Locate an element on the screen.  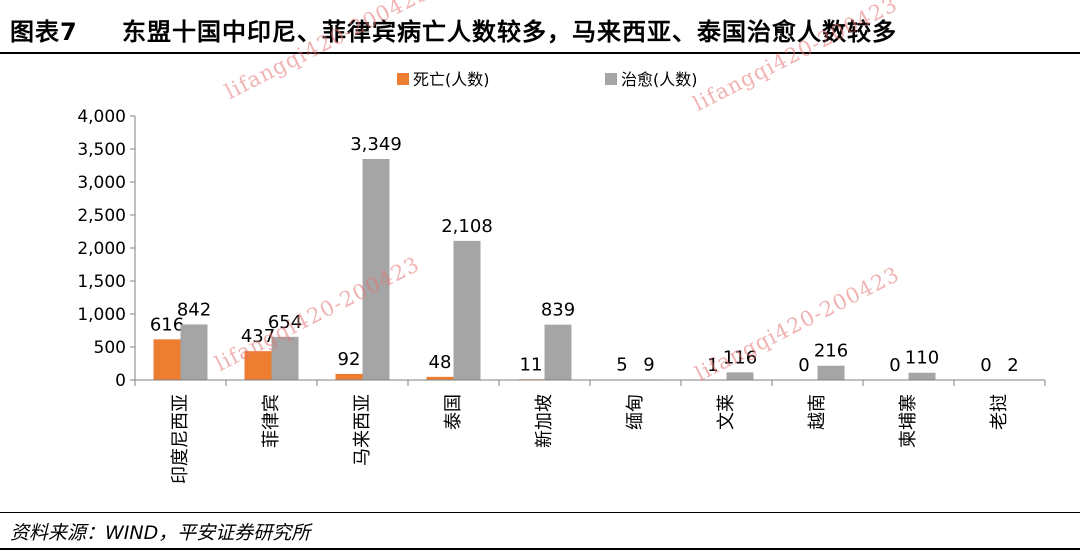
y-tick-label: 3,500 is located at coordinates (101, 150).